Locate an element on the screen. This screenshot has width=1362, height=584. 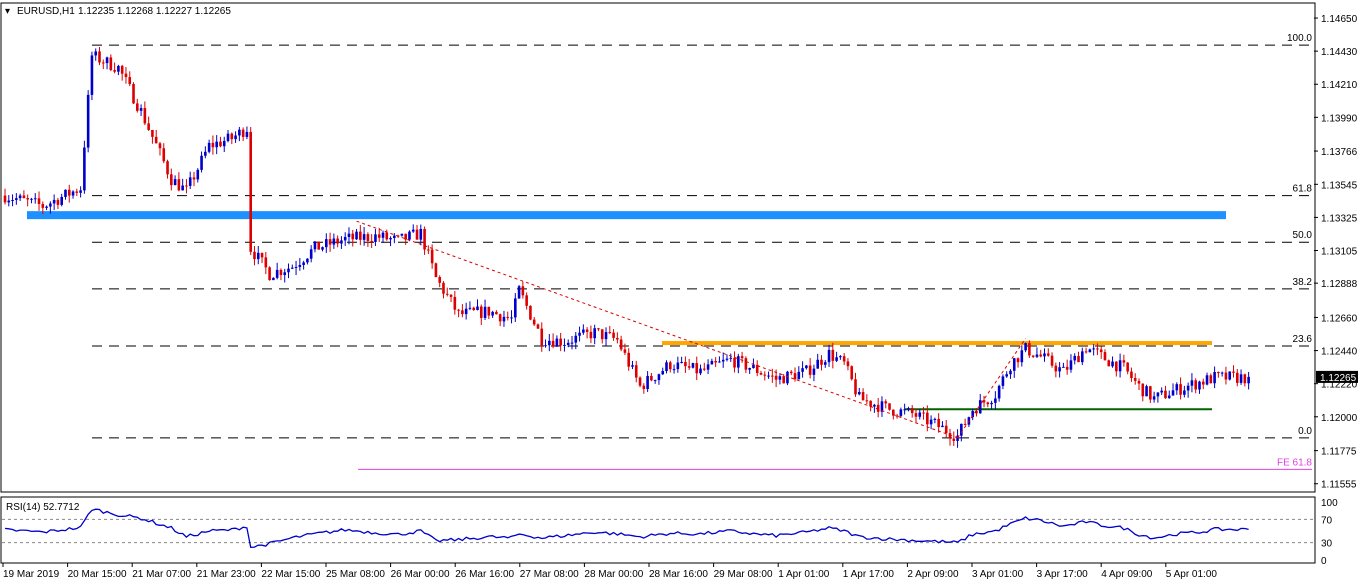
y-tick-label: 1.13766 is located at coordinates (1339, 152).